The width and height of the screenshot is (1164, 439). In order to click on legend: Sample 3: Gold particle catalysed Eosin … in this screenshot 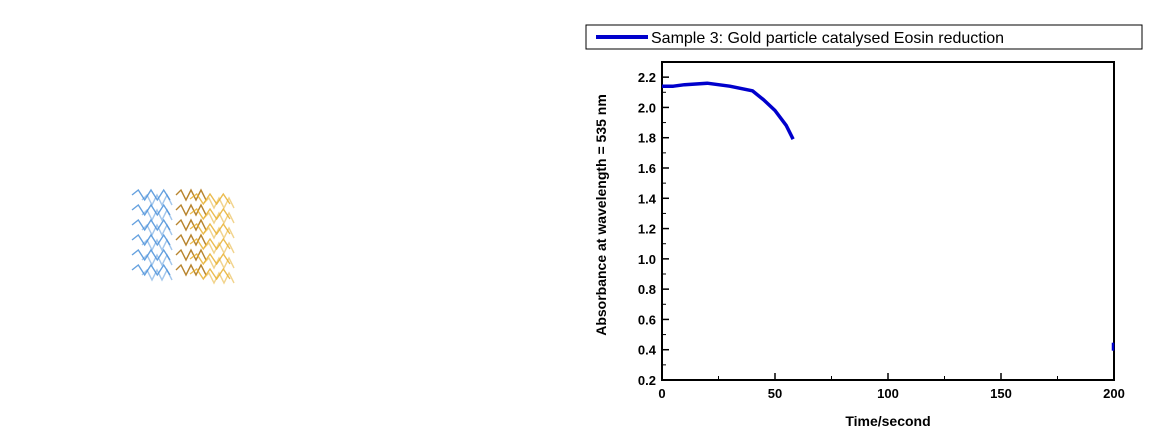, I will do `click(864, 37)`.